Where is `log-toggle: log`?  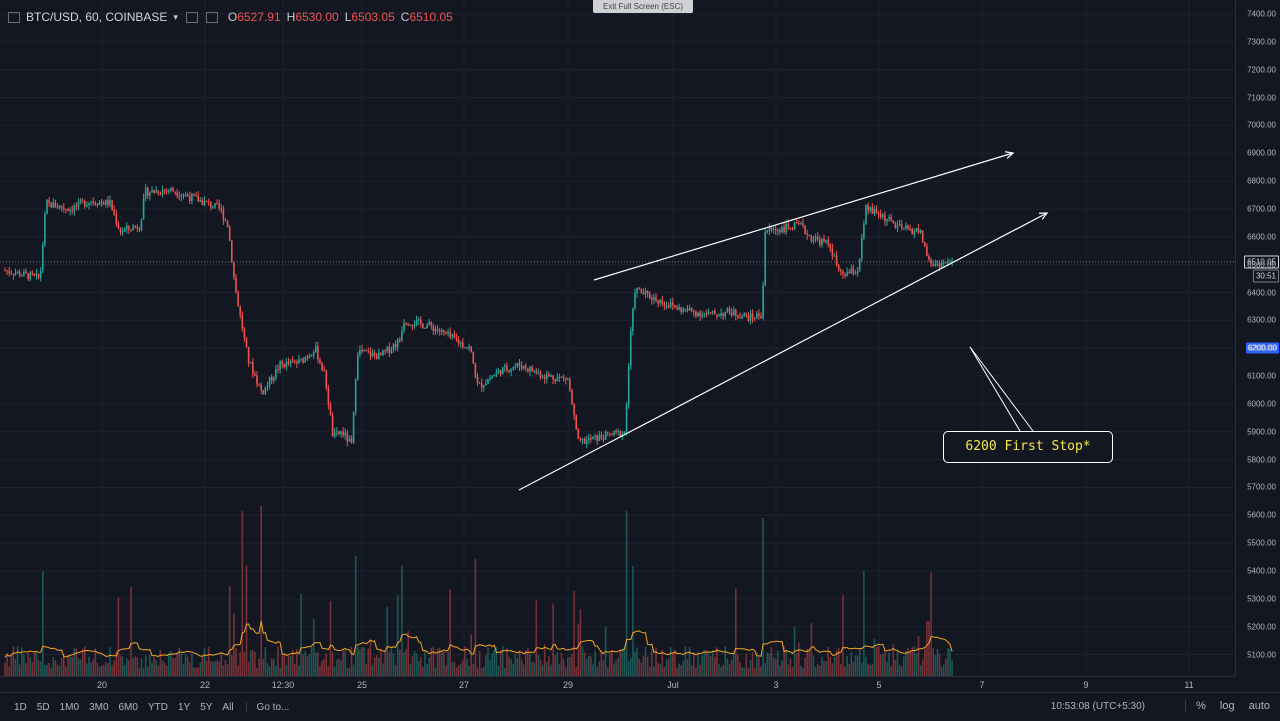 log-toggle: log is located at coordinates (1227, 706).